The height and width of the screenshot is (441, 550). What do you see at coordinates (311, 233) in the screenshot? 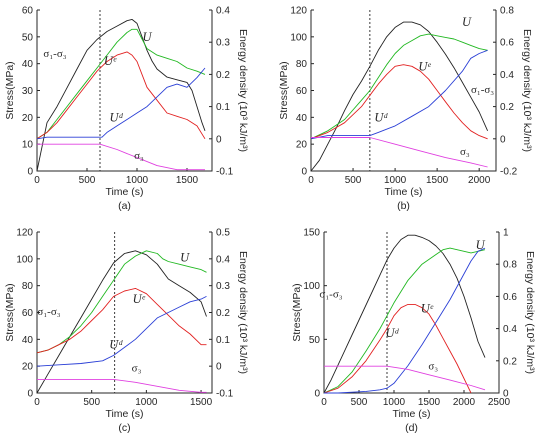
I see `y-left-tick-label: 150` at bounding box center [311, 233].